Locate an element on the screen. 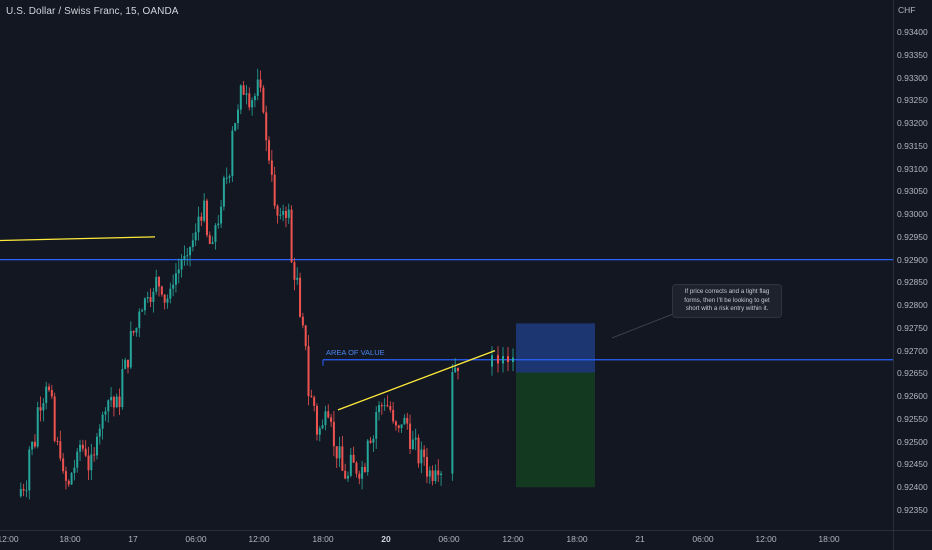  symbol-title: U.S. Dollar / Swiss Franc, 15, OANDA is located at coordinates (92, 11).